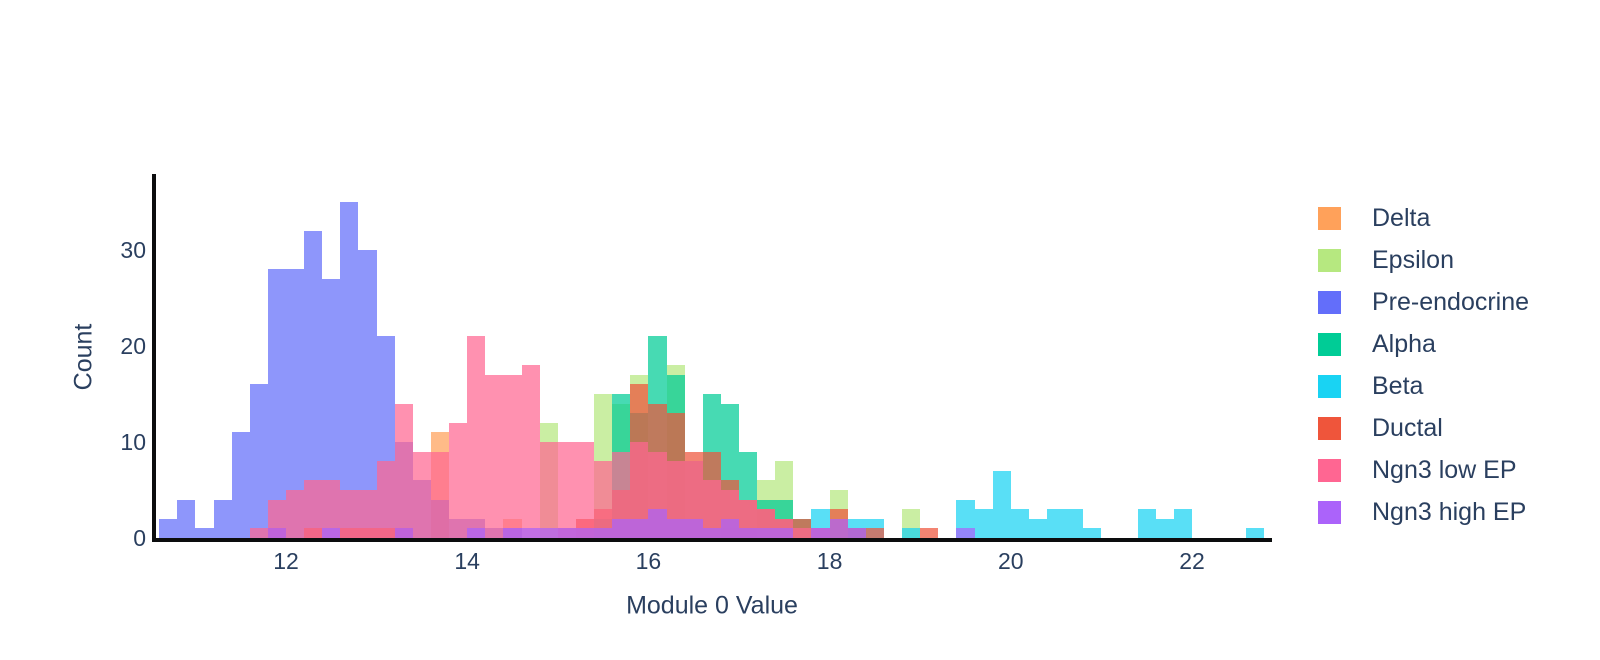 This screenshot has width=1600, height=660. I want to click on legend-item-delta: Delta, so click(1423, 218).